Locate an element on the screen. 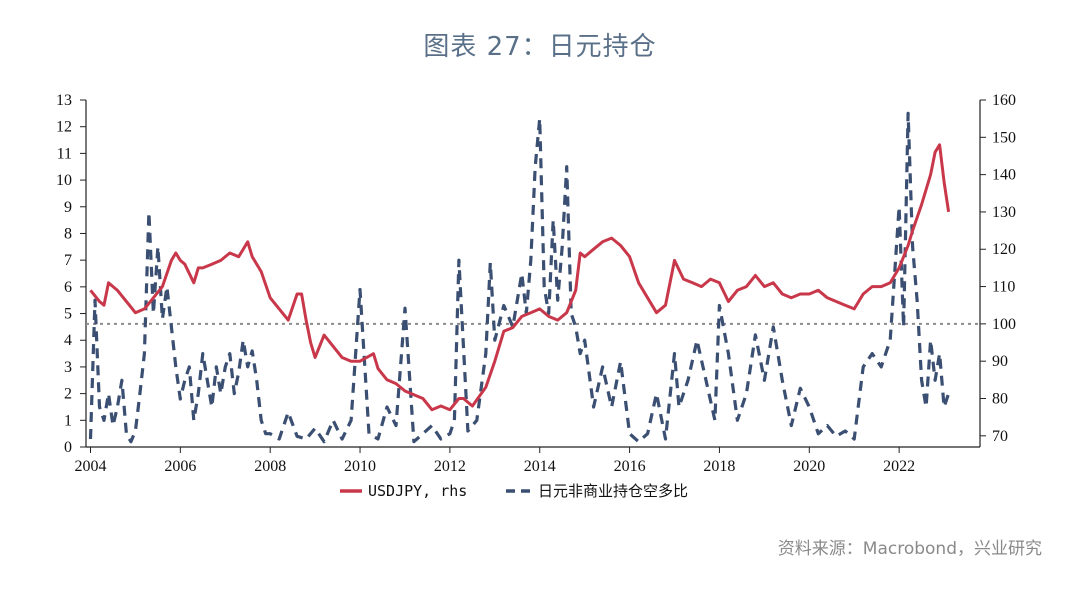  right-tick-label: 80 is located at coordinates (1000, 398).